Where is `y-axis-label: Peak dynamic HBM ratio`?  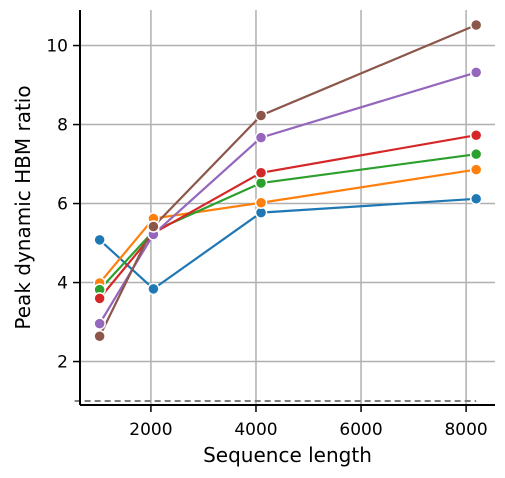
y-axis-label: Peak dynamic HBM ratio is located at coordinates (23, 207).